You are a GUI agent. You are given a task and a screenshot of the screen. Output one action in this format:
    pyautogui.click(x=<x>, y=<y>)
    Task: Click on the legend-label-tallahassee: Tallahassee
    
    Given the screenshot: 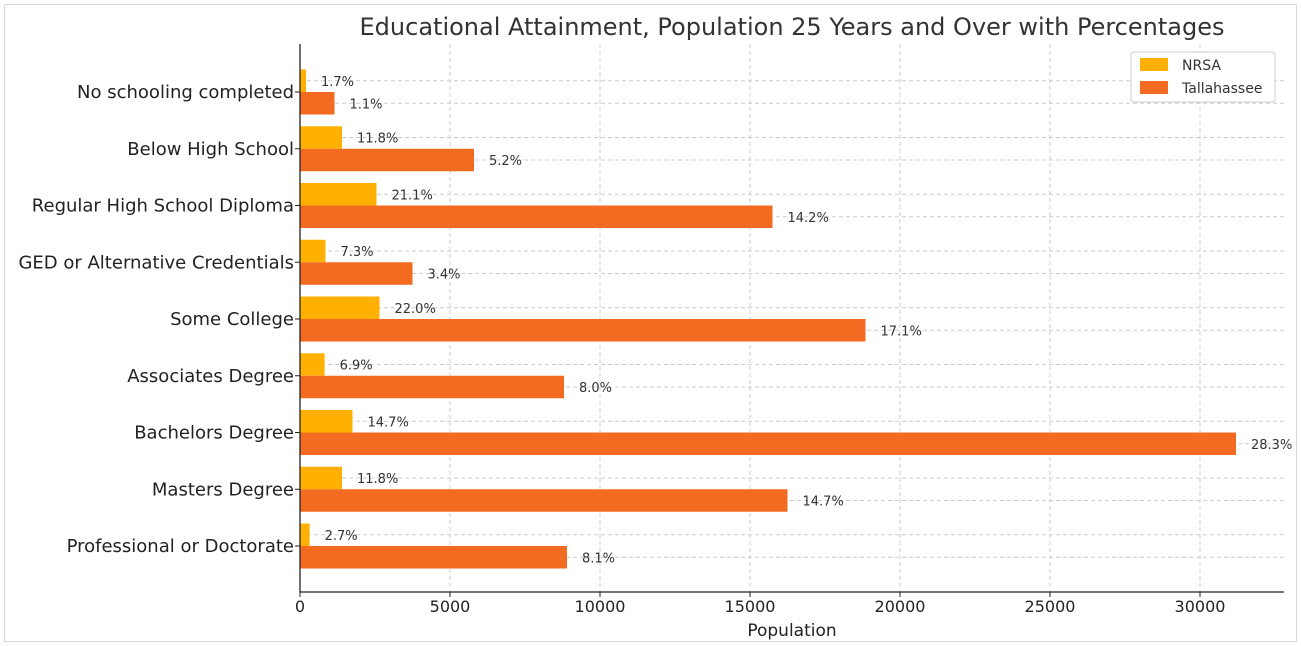 What is the action you would take?
    pyautogui.click(x=1221, y=89)
    